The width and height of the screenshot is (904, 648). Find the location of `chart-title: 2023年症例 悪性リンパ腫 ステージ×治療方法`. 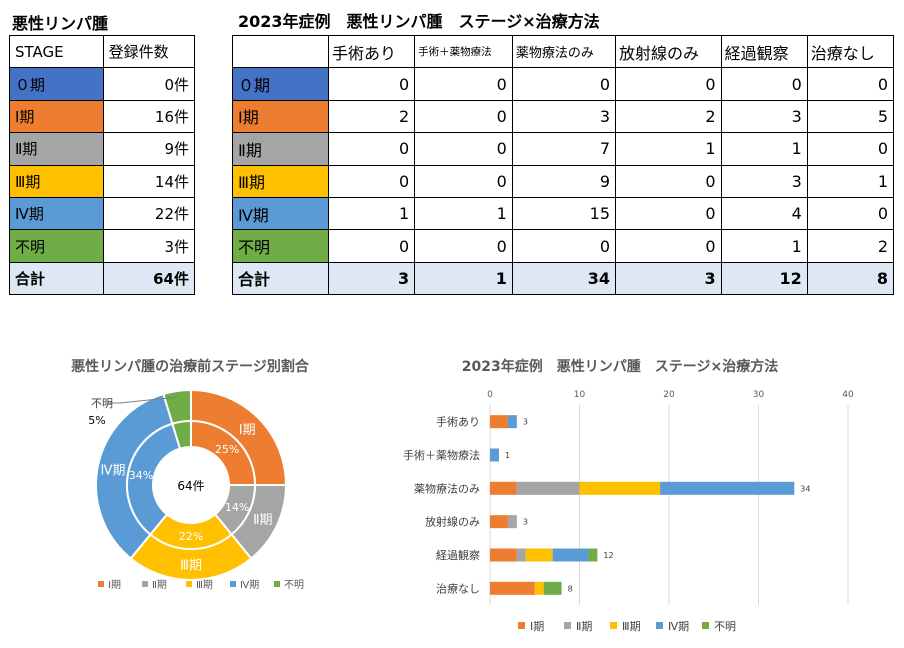

chart-title: 2023年症例 悪性リンパ腫 ステージ×治療方法 is located at coordinates (620, 366).